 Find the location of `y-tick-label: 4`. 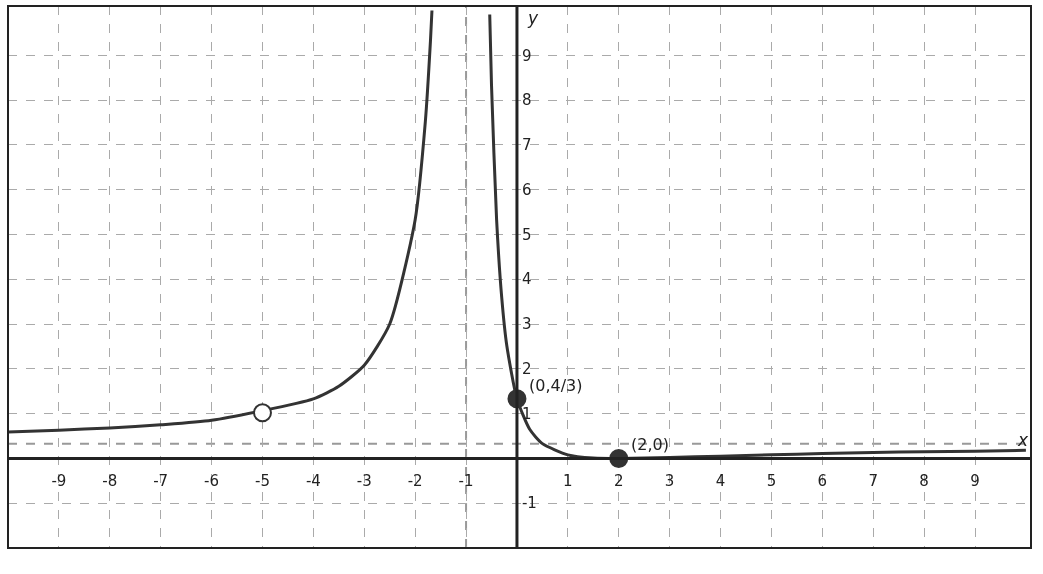

y-tick-label: 4 is located at coordinates (526, 279).